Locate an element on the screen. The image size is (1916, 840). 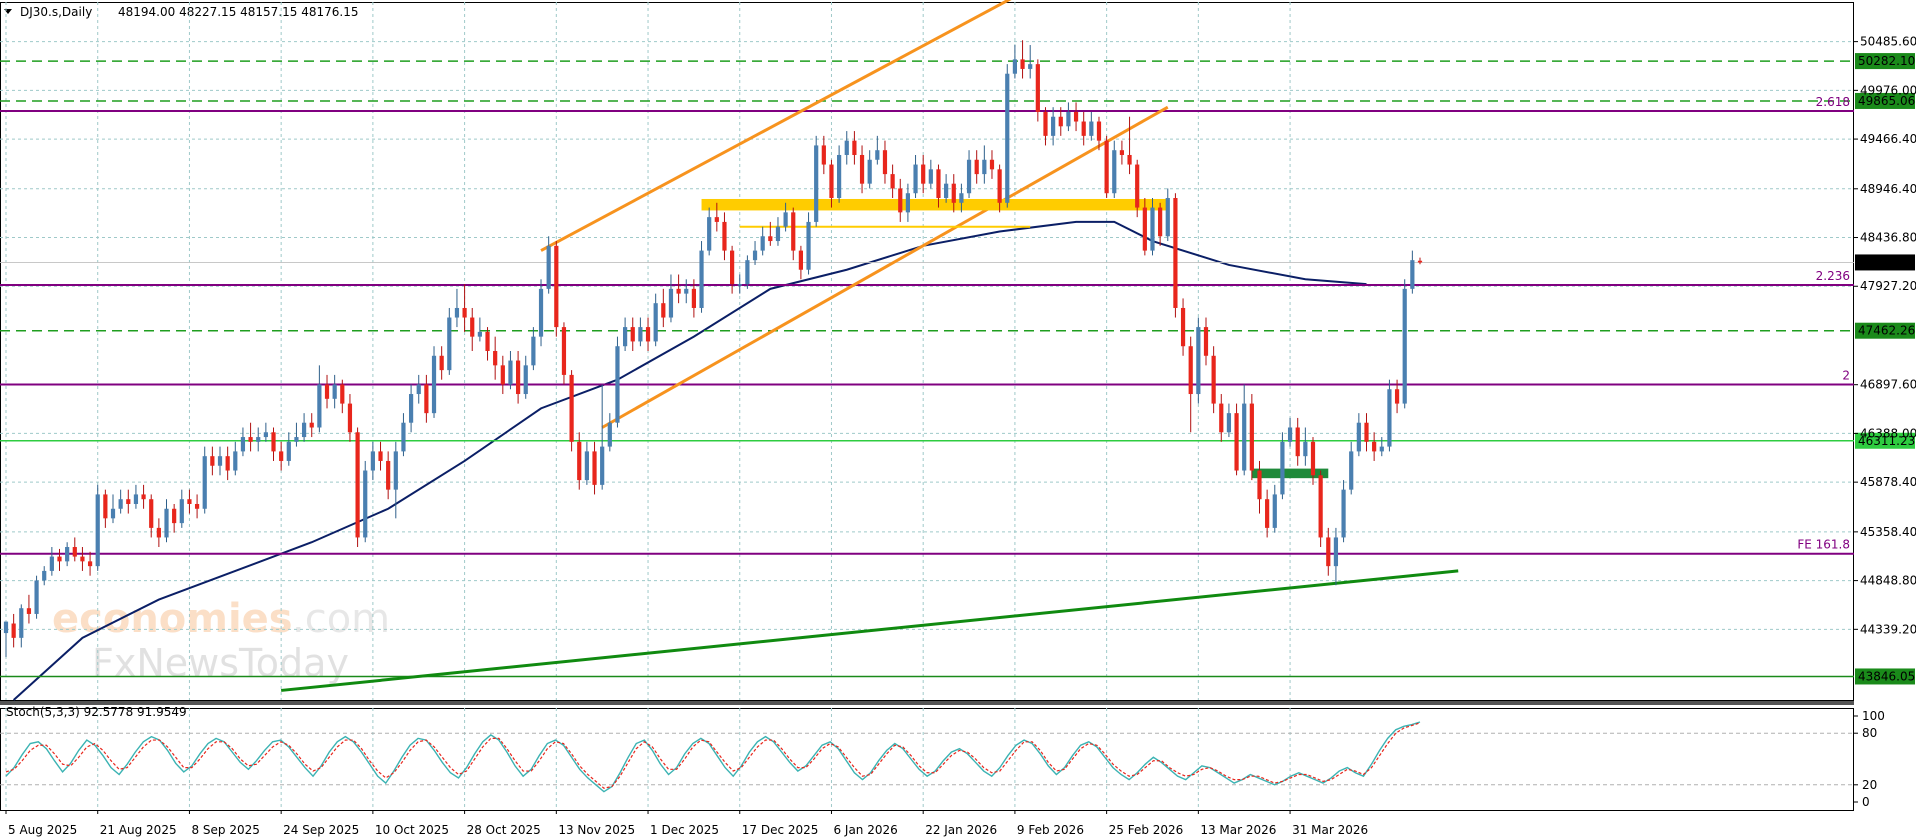
fib-level-label: FE 161.8 is located at coordinates (1823, 545).